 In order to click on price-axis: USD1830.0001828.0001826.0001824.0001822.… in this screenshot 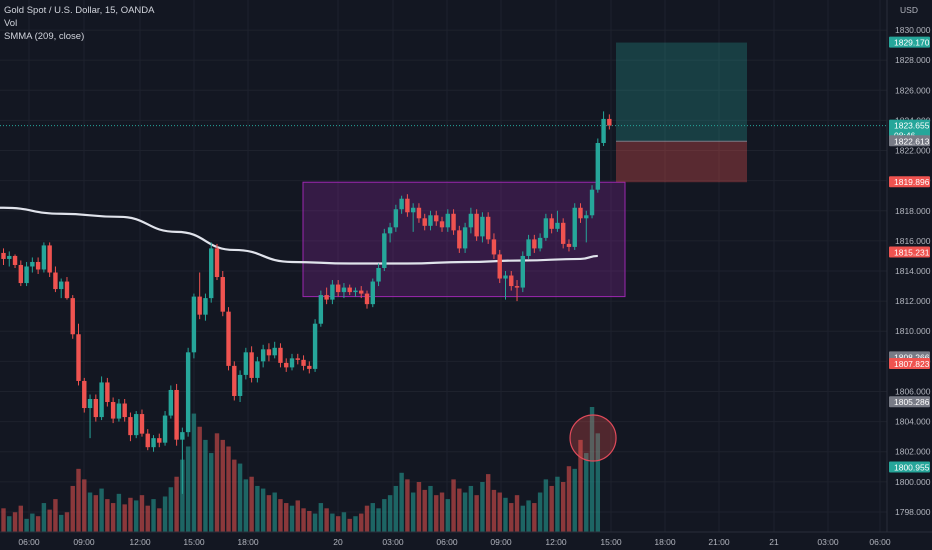, I will do `click(909, 275)`.